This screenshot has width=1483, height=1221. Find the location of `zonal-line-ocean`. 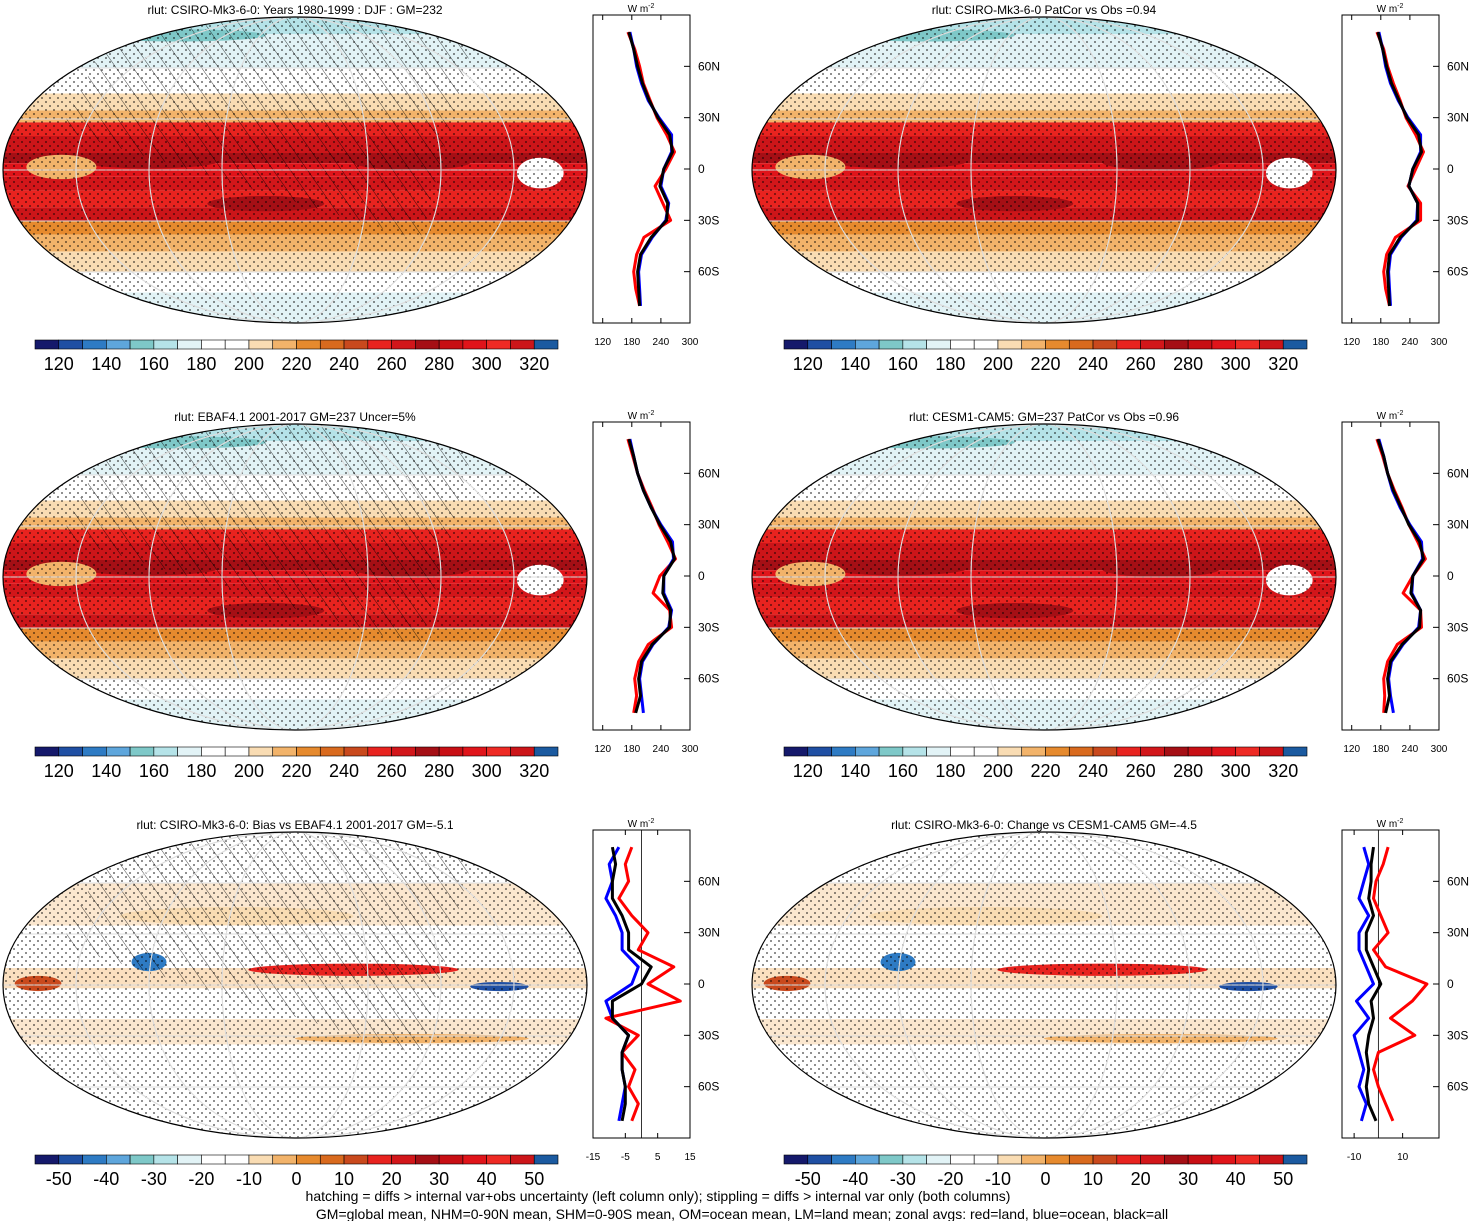

zonal-line-ocean is located at coordinates (1363, 984).